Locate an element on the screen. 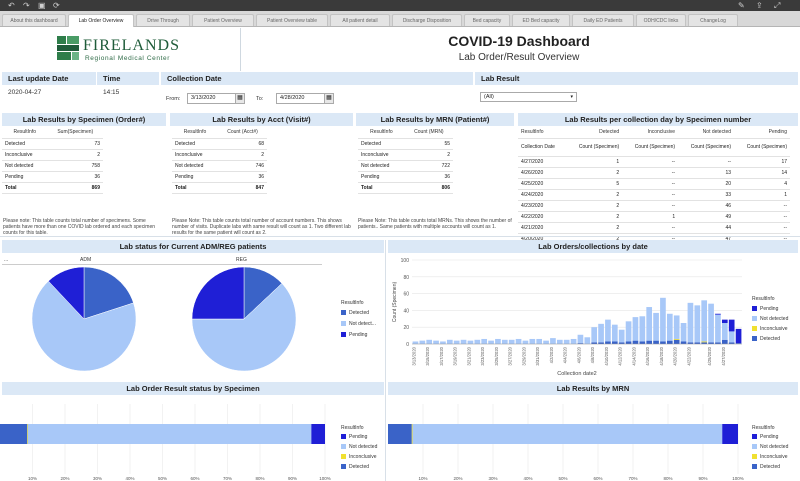  lab-result-select: (All) ▾ is located at coordinates (528, 97).